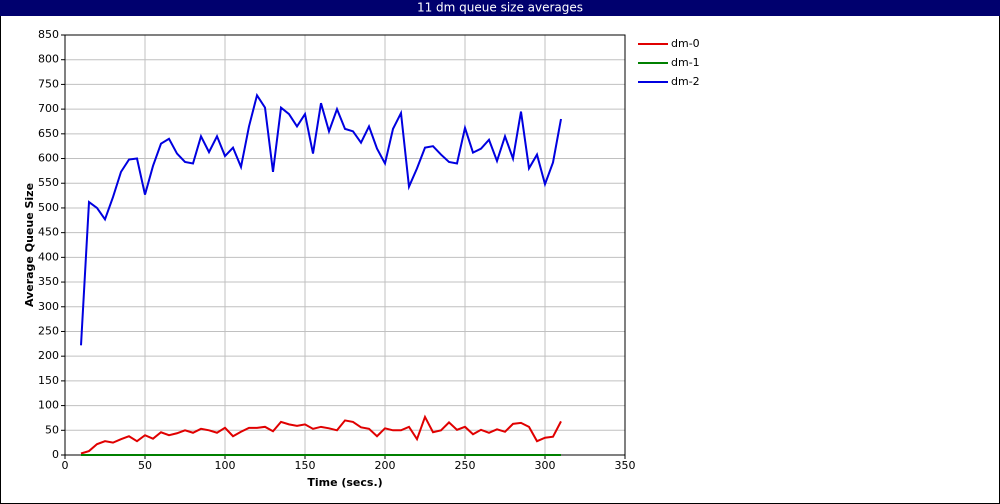 Image resolution: width=1000 pixels, height=504 pixels. Describe the element at coordinates (545, 465) in the screenshot. I see `x-tick-label: 300` at that location.